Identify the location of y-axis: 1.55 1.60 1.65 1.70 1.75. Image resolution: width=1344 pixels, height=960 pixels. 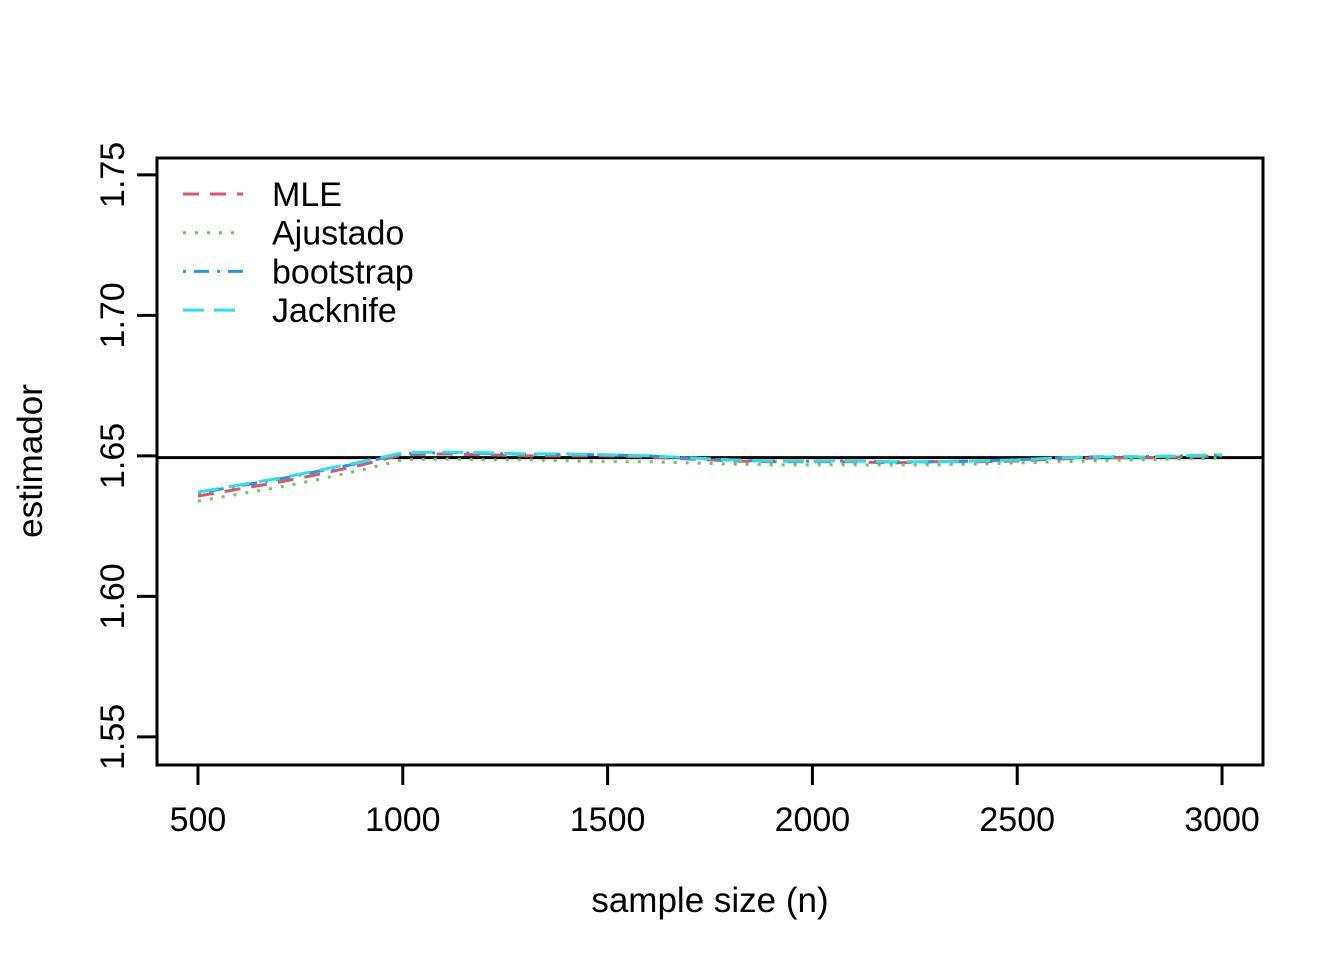
(125, 456).